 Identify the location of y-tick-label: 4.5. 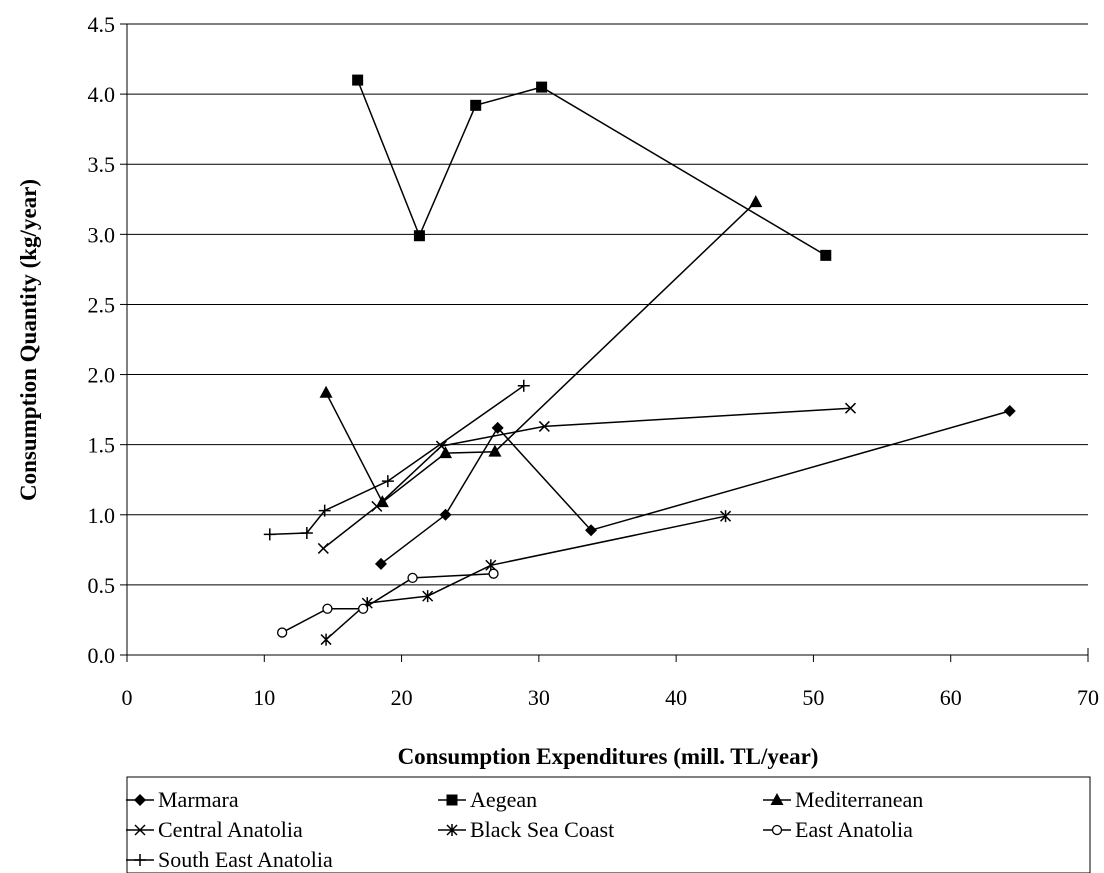
(102, 24).